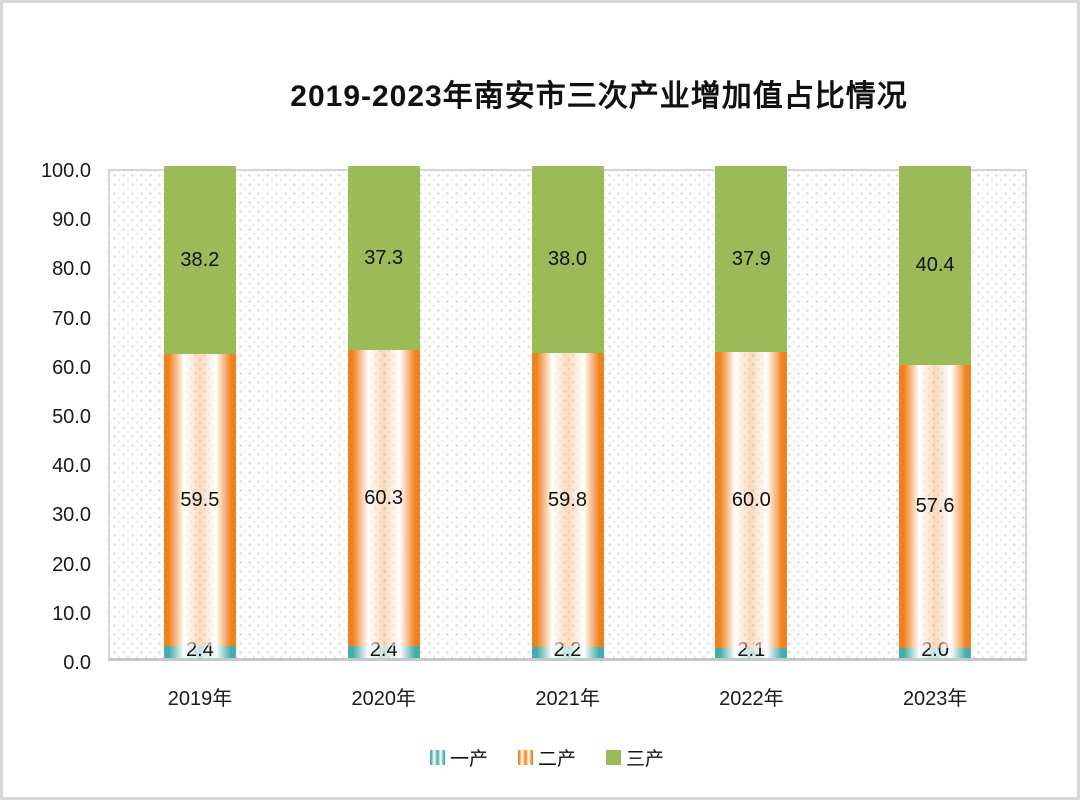  Describe the element at coordinates (71, 417) in the screenshot. I see `y-axis-tick-label: 50.0` at that location.